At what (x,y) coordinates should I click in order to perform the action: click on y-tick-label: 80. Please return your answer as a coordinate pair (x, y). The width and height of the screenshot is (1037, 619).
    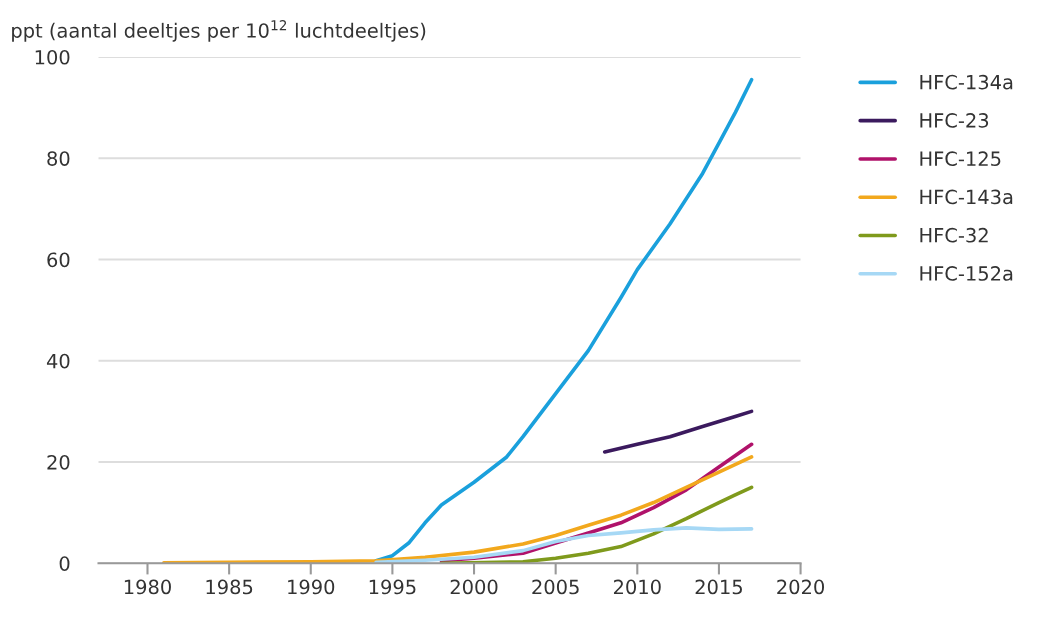
    Looking at the image, I should click on (58, 158).